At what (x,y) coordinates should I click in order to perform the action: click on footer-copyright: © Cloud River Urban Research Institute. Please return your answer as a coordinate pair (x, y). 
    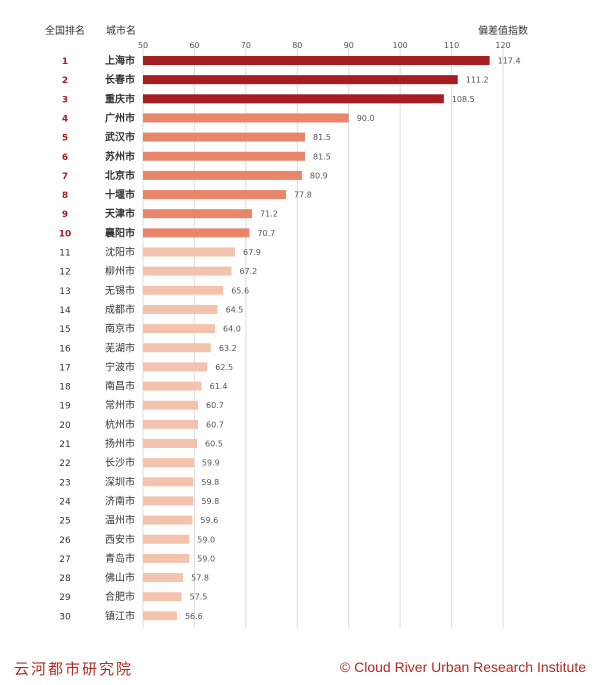
    Looking at the image, I should click on (462, 667).